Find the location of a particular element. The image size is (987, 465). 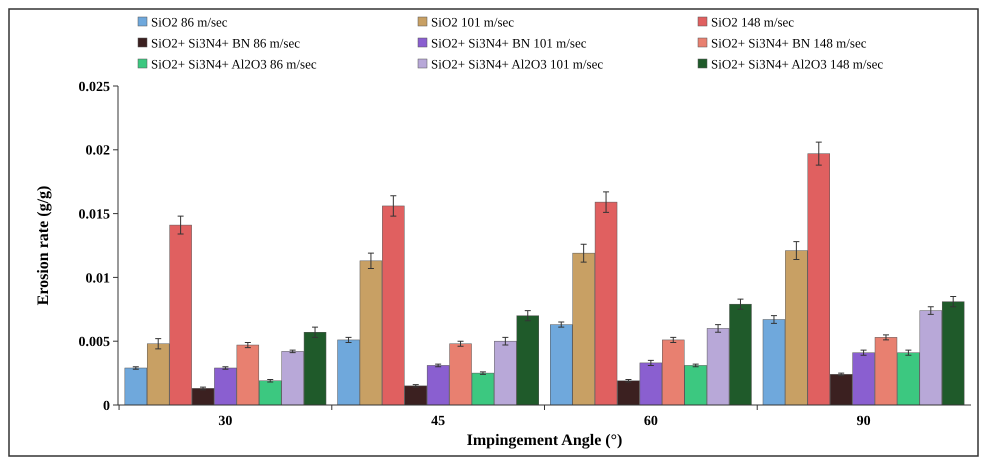

x-tick-label: 60 is located at coordinates (651, 421).